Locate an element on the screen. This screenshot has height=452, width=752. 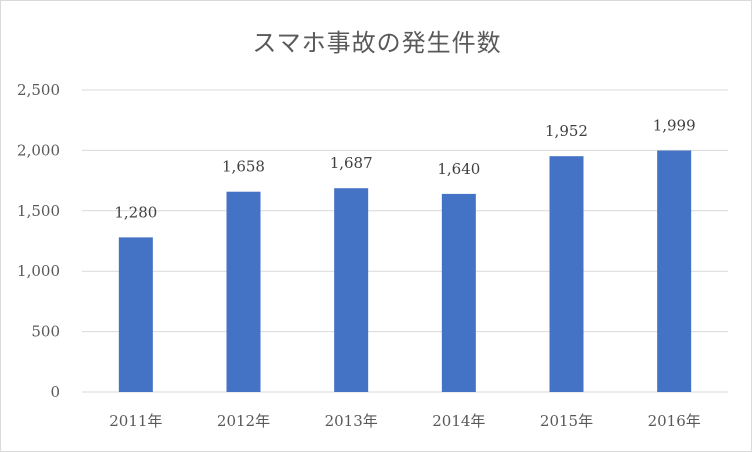
data-label: 1,999 is located at coordinates (674, 126).